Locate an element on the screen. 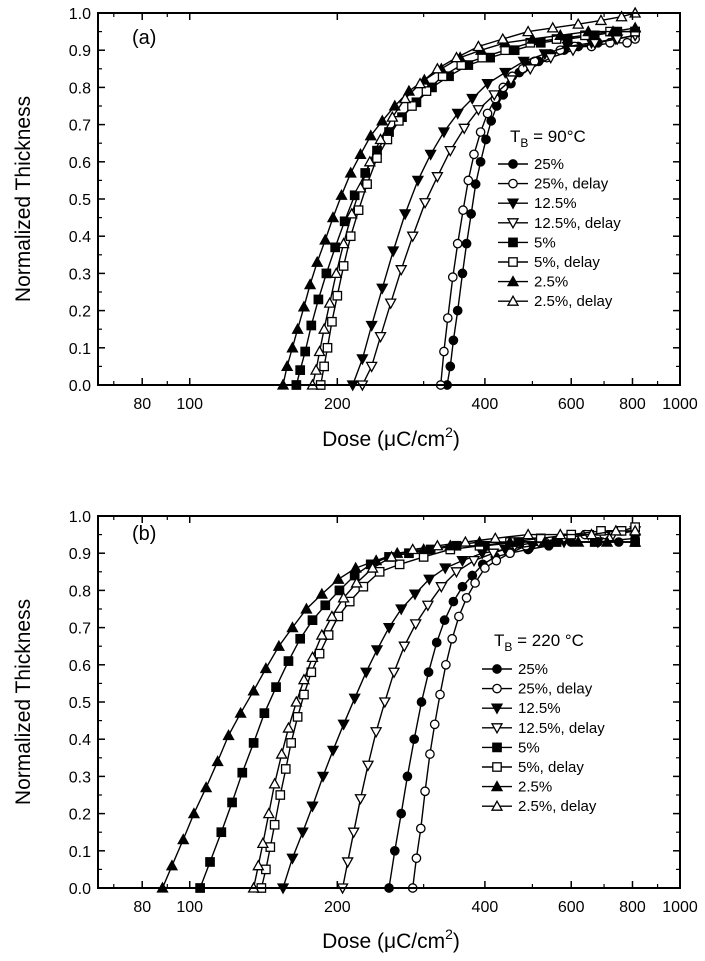  legend-title-rest: = 90°C is located at coordinates (556, 136).